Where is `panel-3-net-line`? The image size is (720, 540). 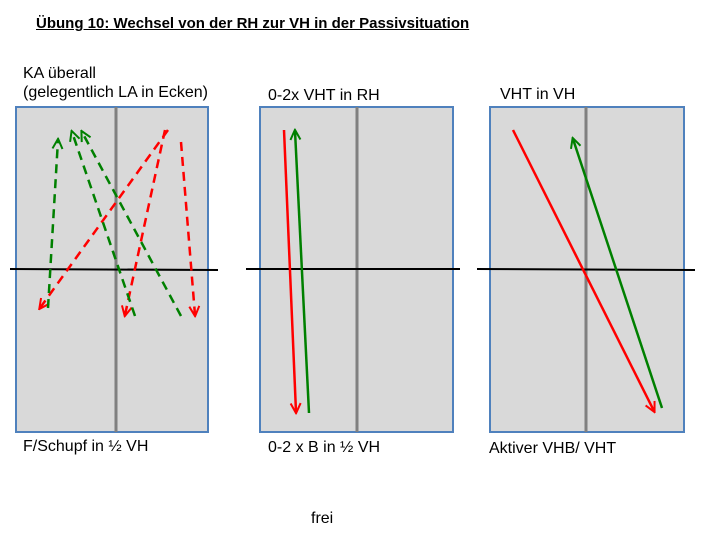 panel-3-net-line is located at coordinates (586, 269).